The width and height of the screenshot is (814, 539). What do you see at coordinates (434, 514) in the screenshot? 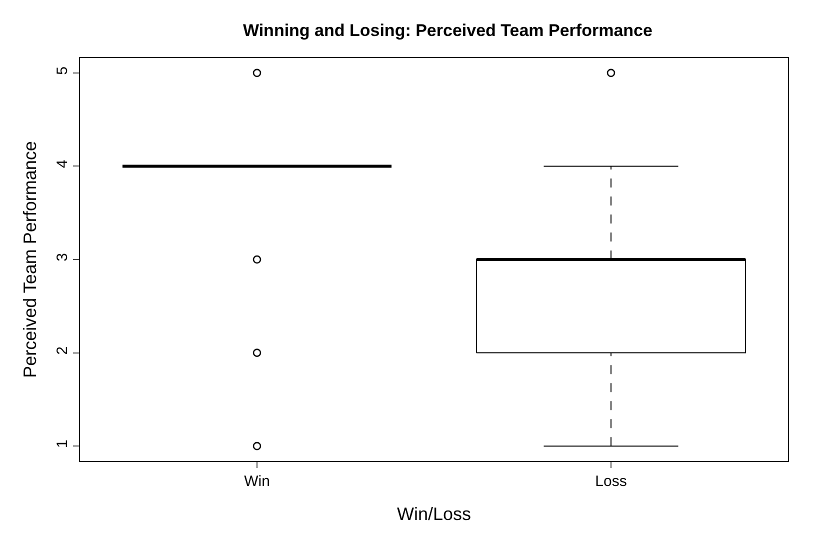
I see `x-axis-title: Win/Loss` at bounding box center [434, 514].